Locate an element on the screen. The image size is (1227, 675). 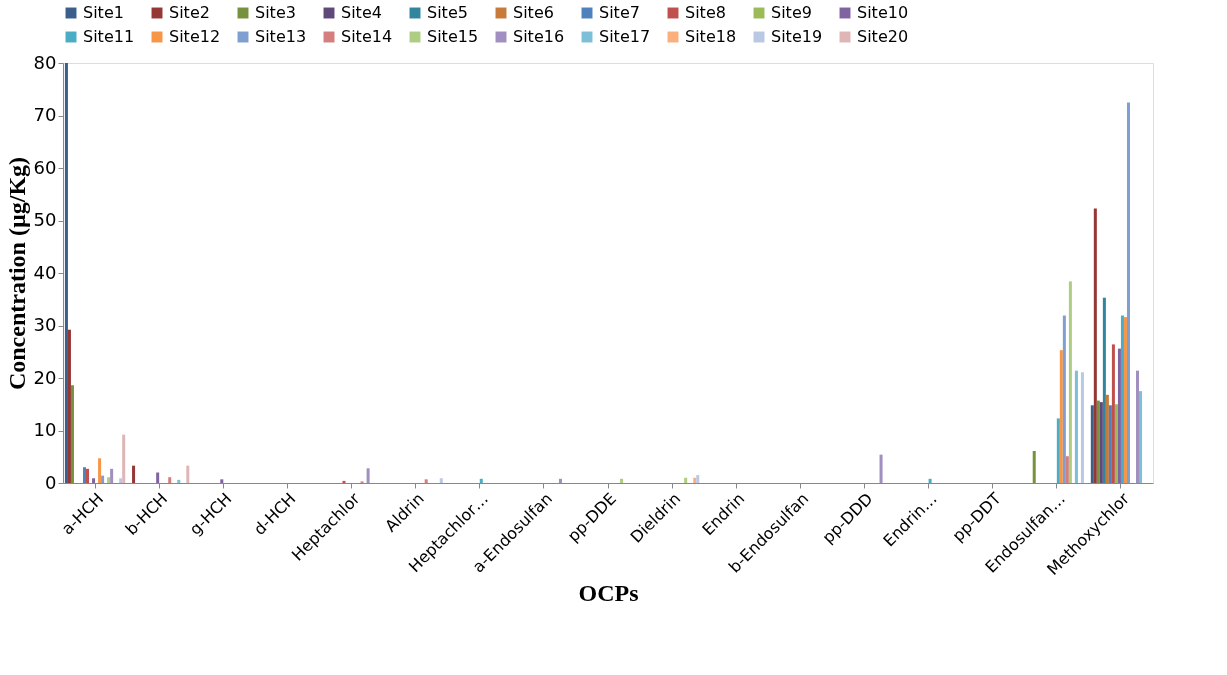
legend-label: Site19 is located at coordinates (797, 36).